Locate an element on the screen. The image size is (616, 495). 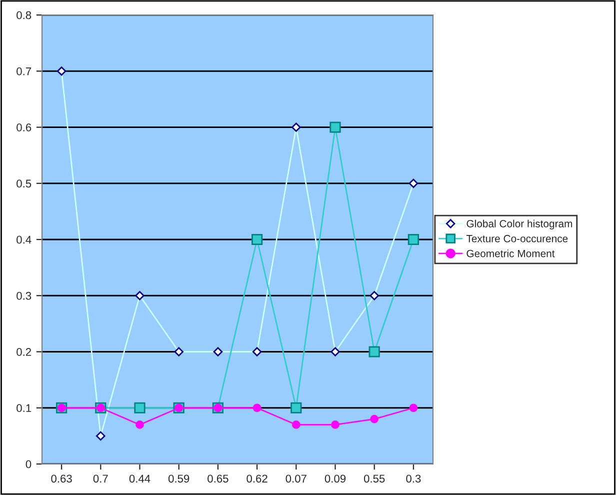
x-tick-label: 0.55 is located at coordinates (374, 478).